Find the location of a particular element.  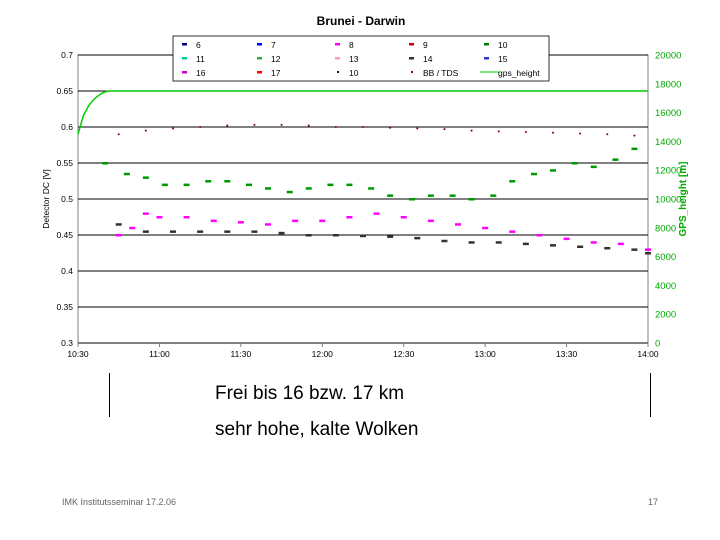

legend-label: 14 is located at coordinates (428, 59).